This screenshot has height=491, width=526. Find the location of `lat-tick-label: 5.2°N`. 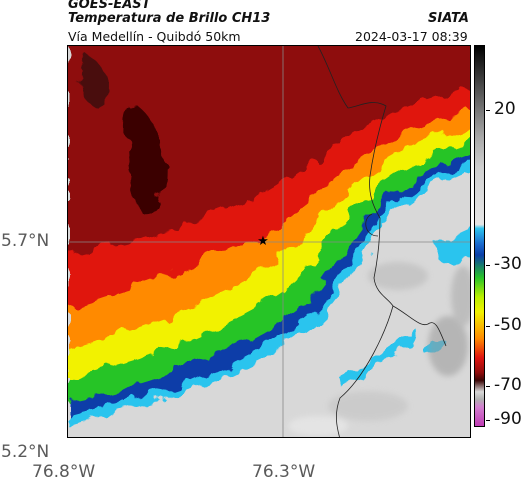

lat-tick-label: 5.2°N is located at coordinates (25, 452).